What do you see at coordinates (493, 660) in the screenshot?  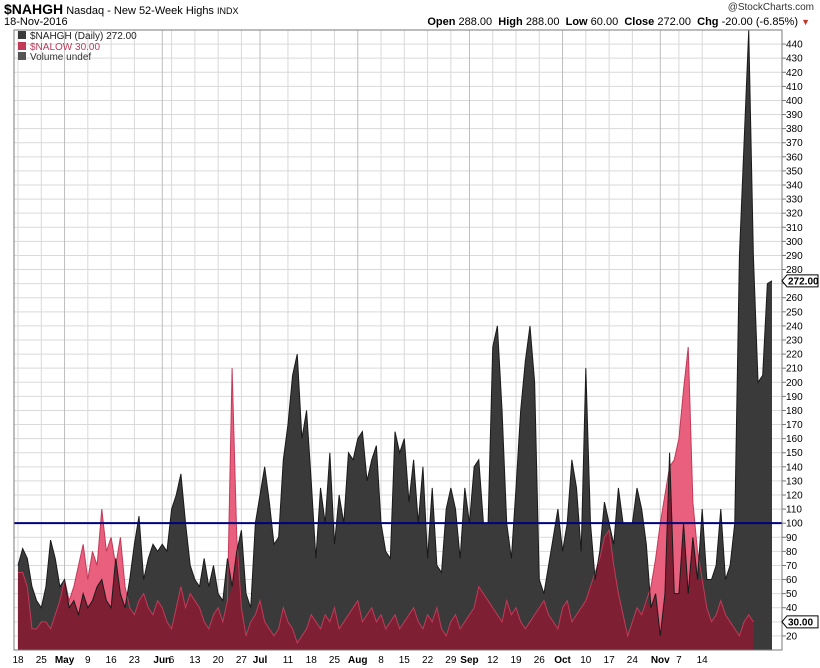 I see `x-tick-label: 12` at bounding box center [493, 660].